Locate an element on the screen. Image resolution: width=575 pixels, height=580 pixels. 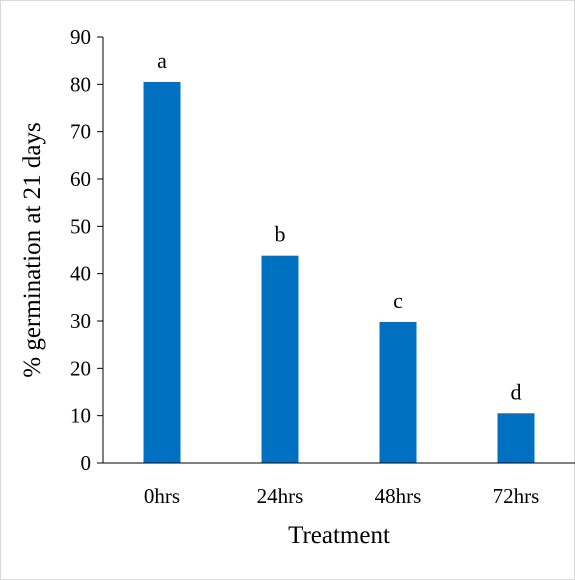
y-tick-label: 0 is located at coordinates (86, 463).